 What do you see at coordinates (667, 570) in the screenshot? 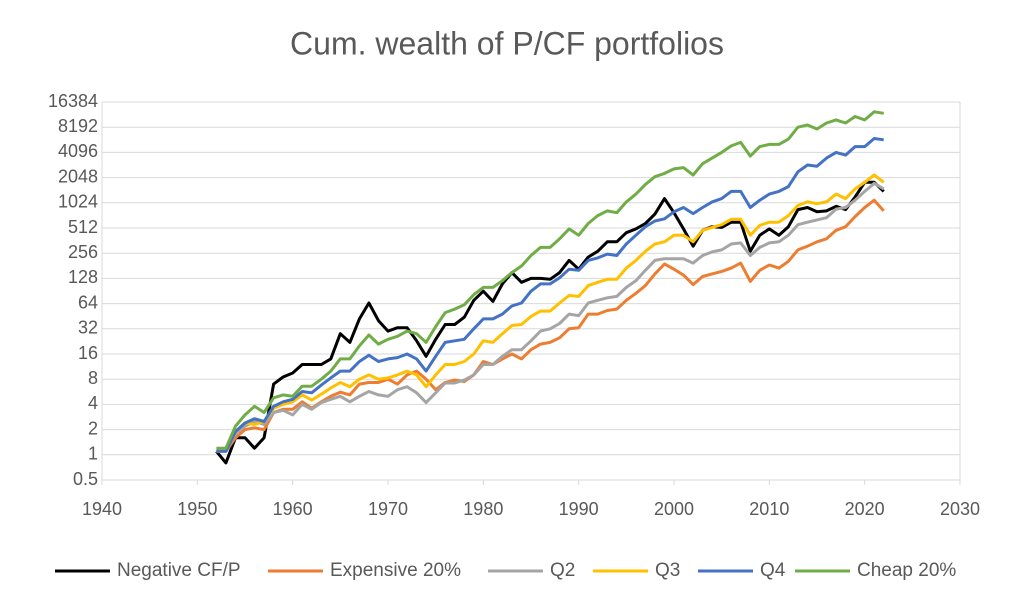
I see `legend-label: Q3` at bounding box center [667, 570].